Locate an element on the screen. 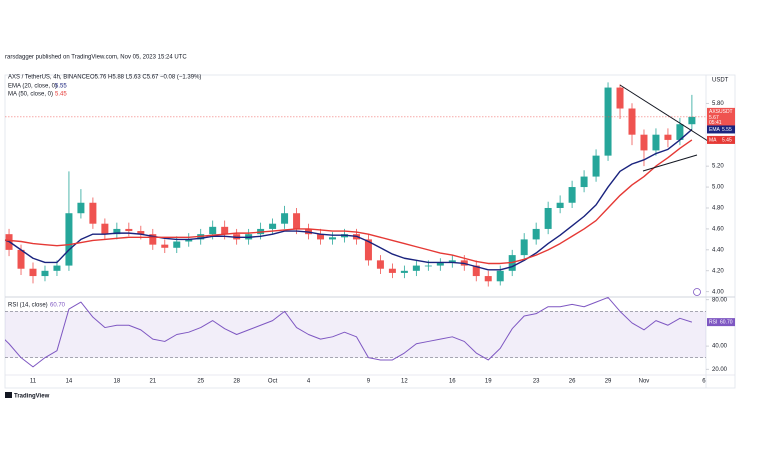 The image size is (768, 468). rsi-legend-value: 60.70 is located at coordinates (58, 306).